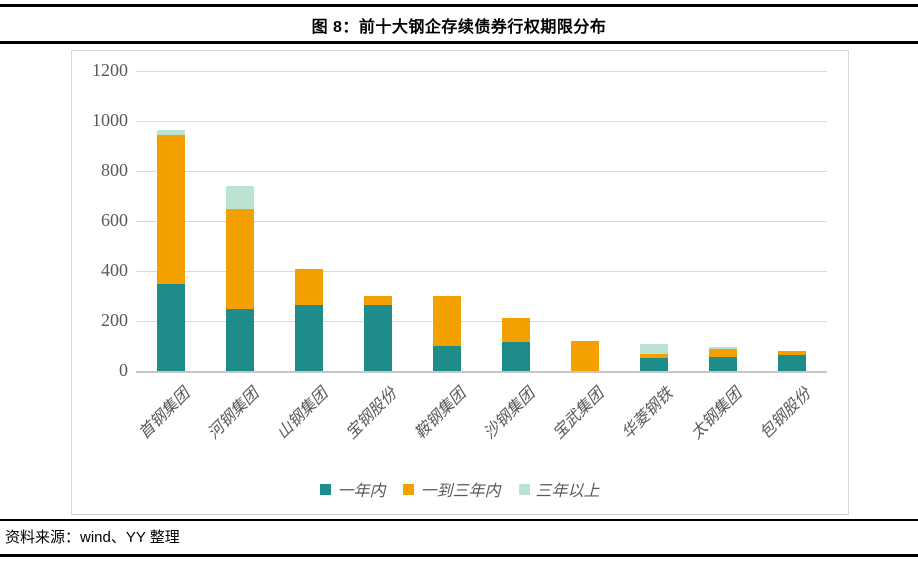 This screenshot has height=562, width=918. I want to click on legend-item-三年以上: 三年以上, so click(559, 489).